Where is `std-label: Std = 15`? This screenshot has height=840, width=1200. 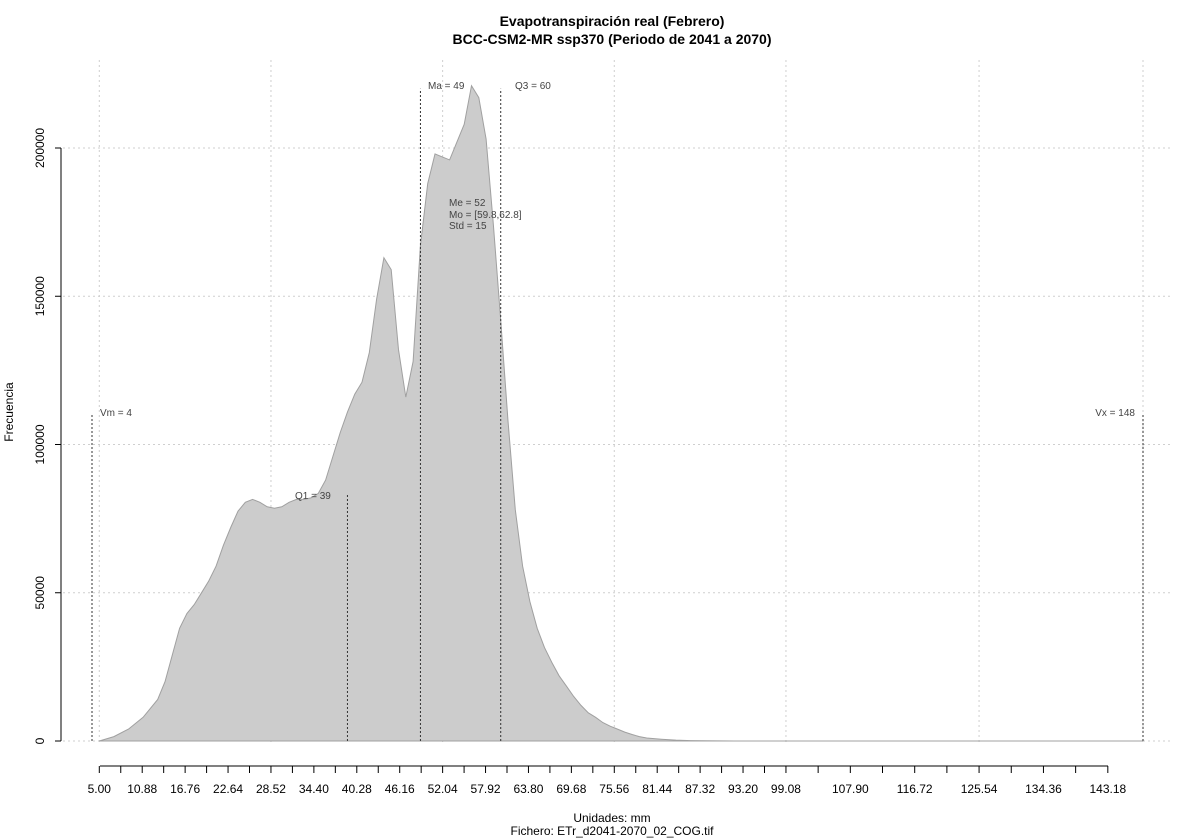 std-label: Std = 15 is located at coordinates (468, 226).